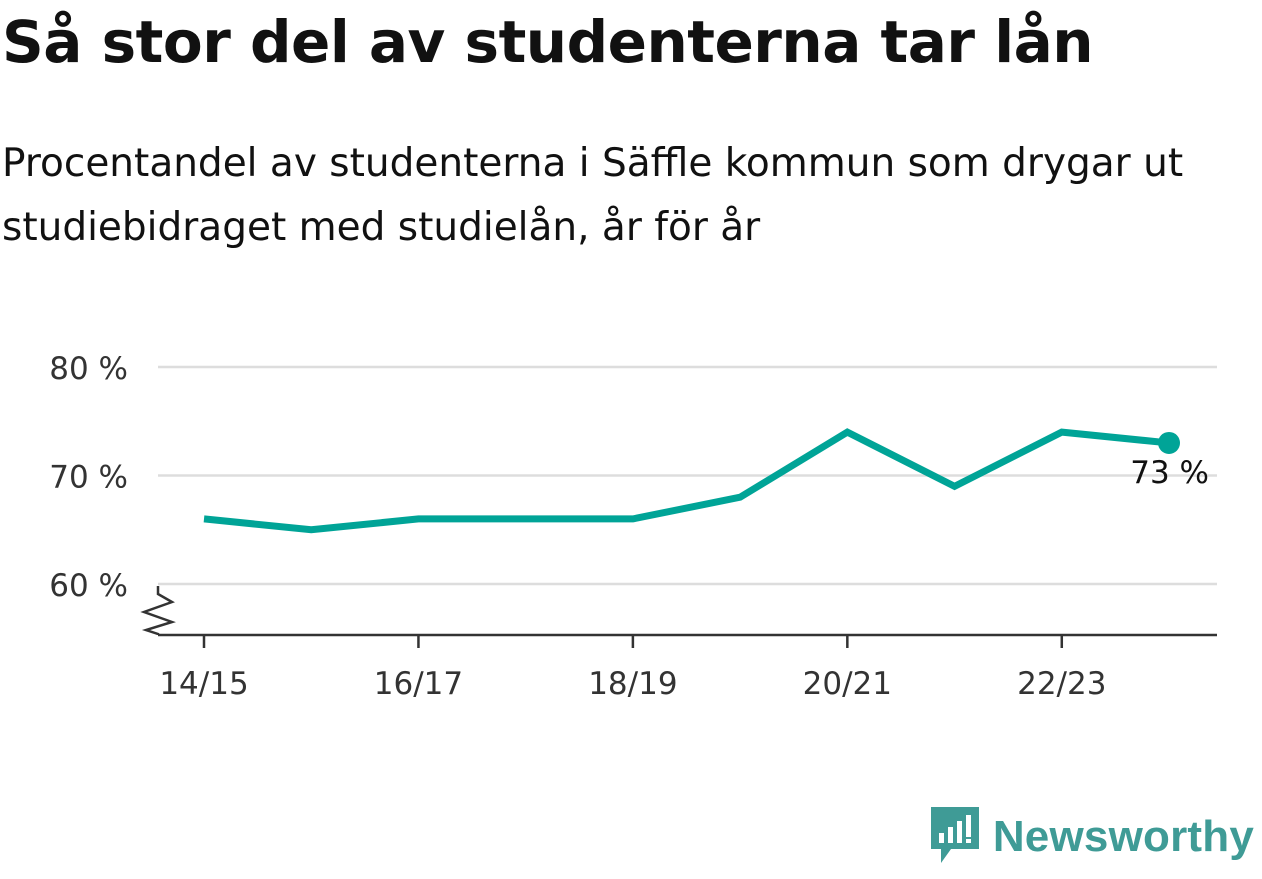 Image resolution: width=1262 pixels, height=879 pixels. I want to click on y-tick-label: 80 %, so click(88, 369).